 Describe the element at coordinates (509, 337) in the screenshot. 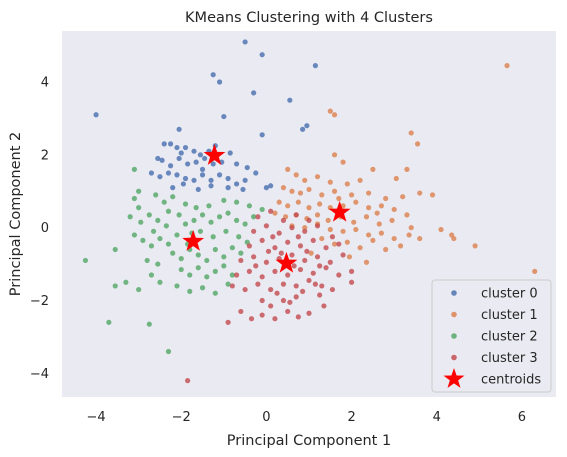

I see `legend-label: cluster 2` at that location.